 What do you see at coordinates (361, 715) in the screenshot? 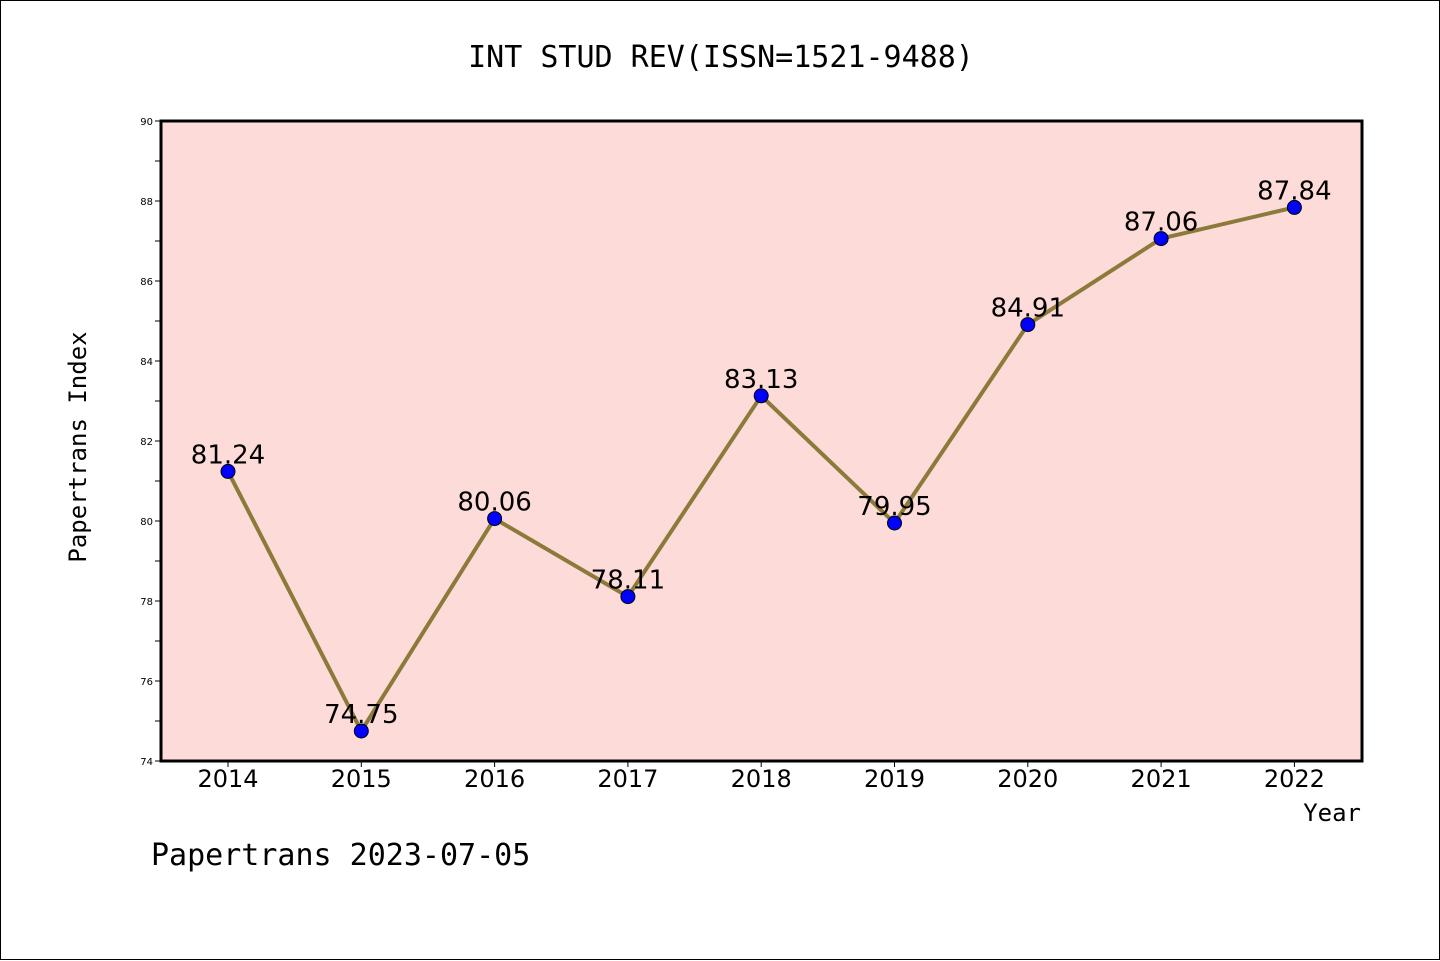
I see `data-label: 74.75` at bounding box center [361, 715].